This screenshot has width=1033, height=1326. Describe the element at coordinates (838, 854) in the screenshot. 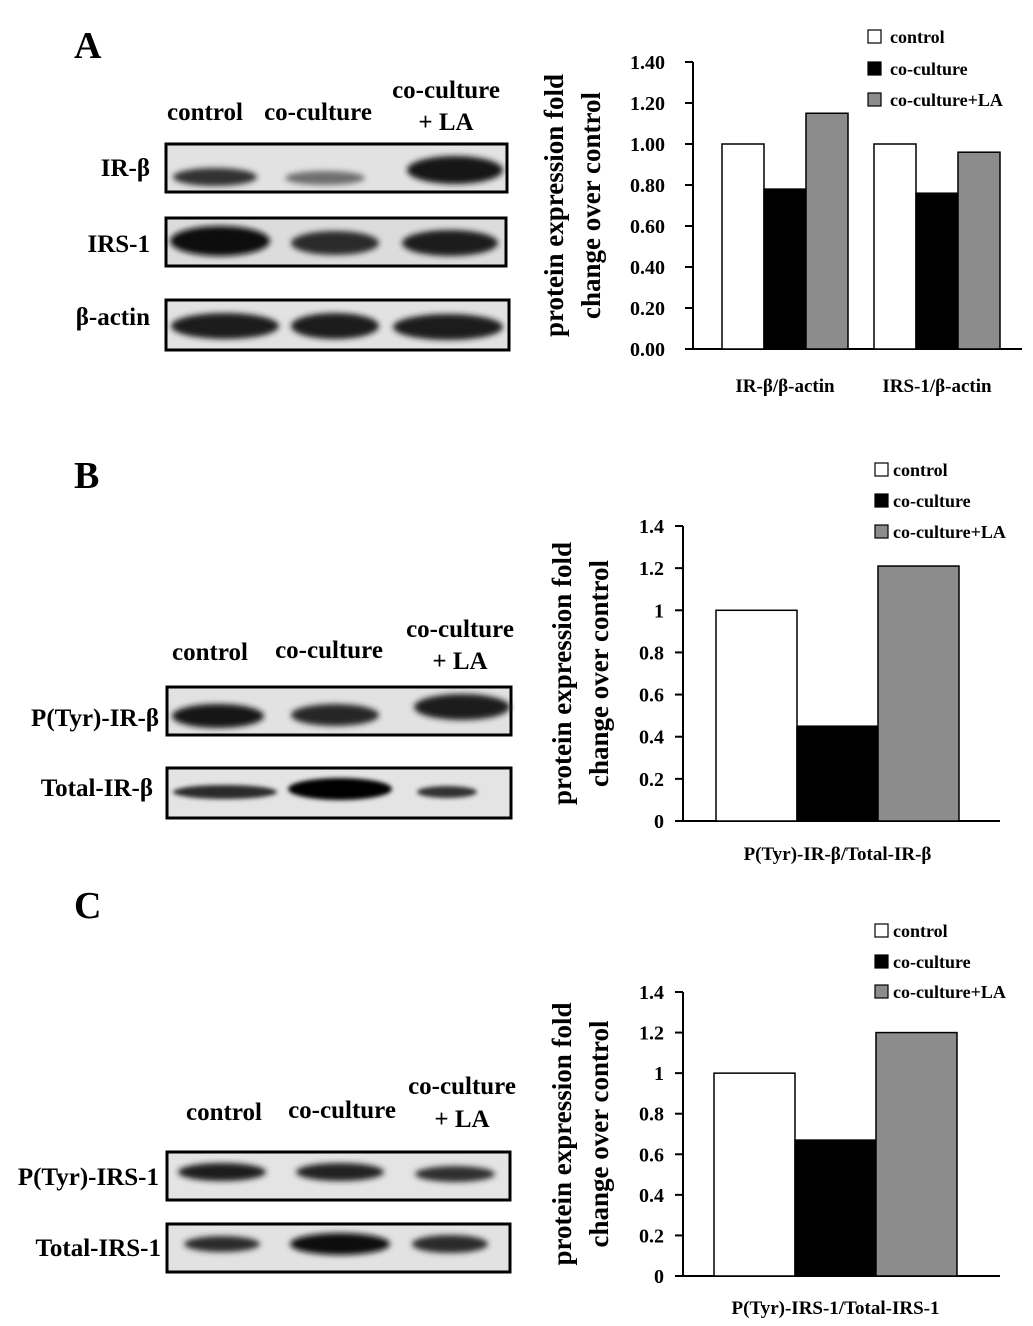

I see `x-category-label: P(Tyr)-IR-β/Total-IR-β` at that location.